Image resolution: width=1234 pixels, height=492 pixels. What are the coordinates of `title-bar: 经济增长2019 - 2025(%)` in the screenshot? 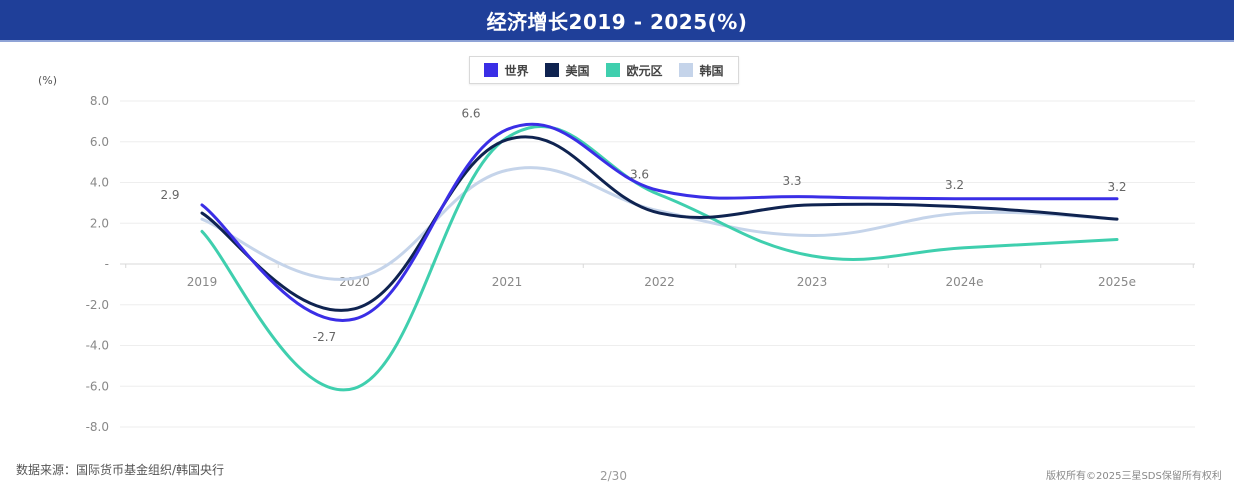 It's located at (617, 21).